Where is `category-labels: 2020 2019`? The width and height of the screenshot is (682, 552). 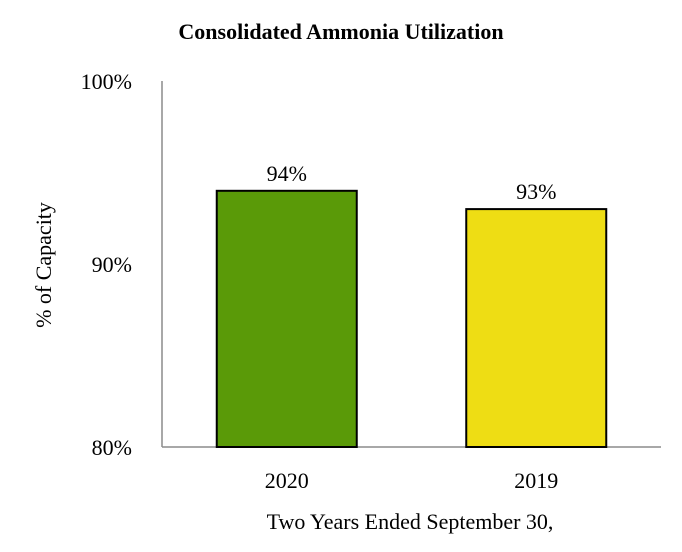
category-labels: 2020 2019 is located at coordinates (412, 480).